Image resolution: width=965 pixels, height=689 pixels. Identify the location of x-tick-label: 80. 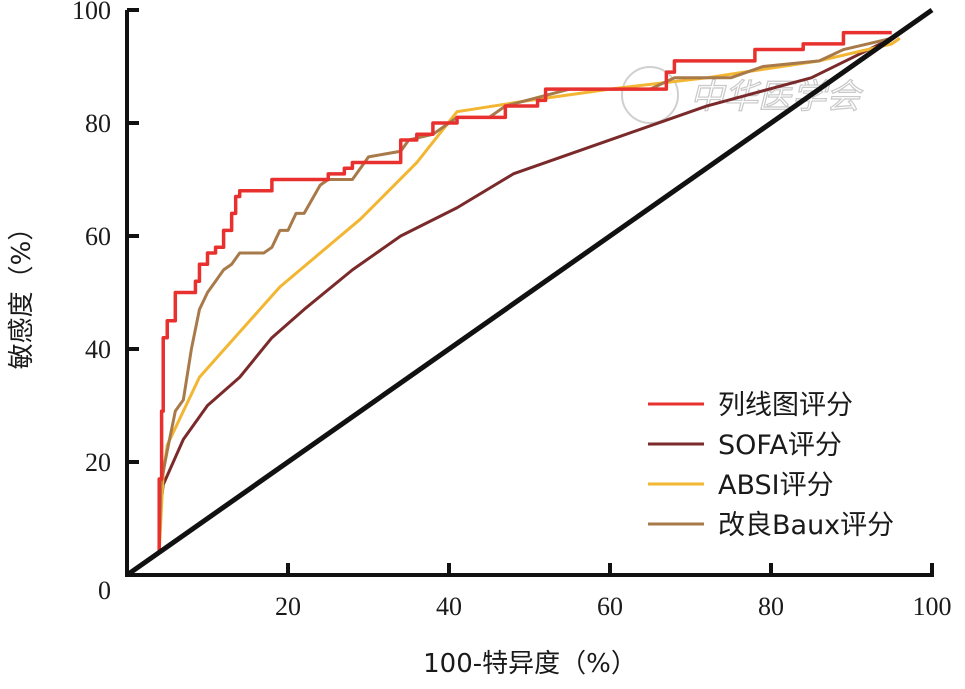
(771, 606).